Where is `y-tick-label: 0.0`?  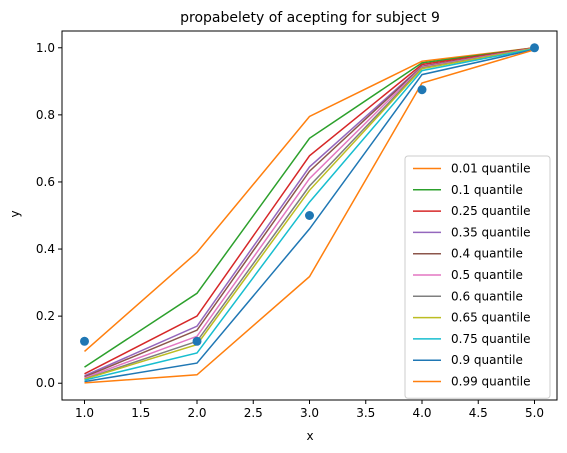 y-tick-label: 0.0 is located at coordinates (45, 383).